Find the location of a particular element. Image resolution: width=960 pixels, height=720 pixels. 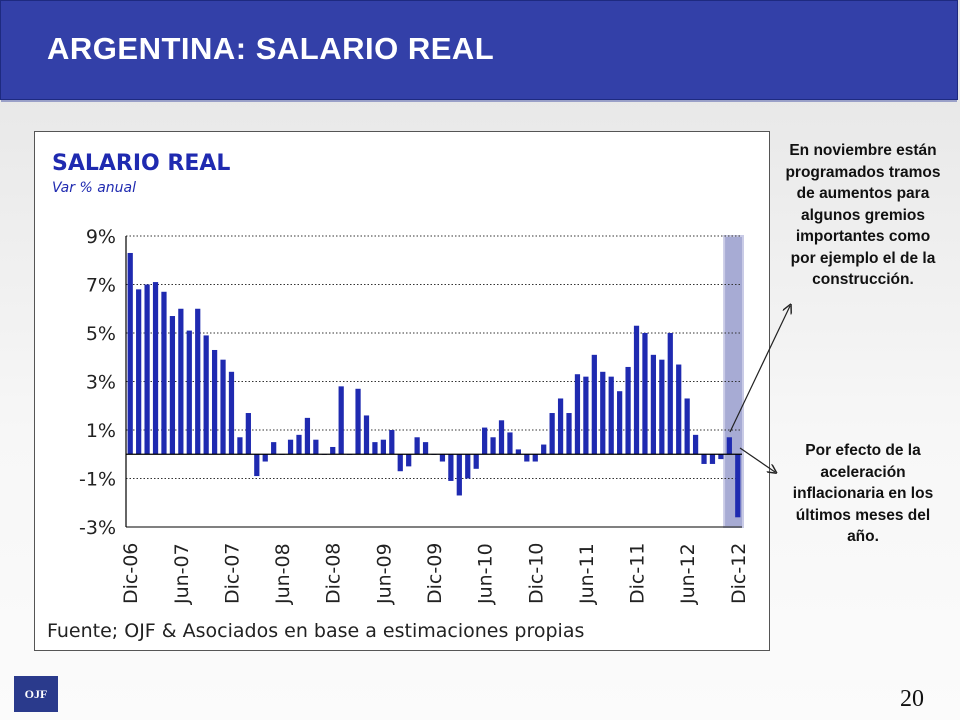

y-tick-label: 5% is located at coordinates (101, 334).